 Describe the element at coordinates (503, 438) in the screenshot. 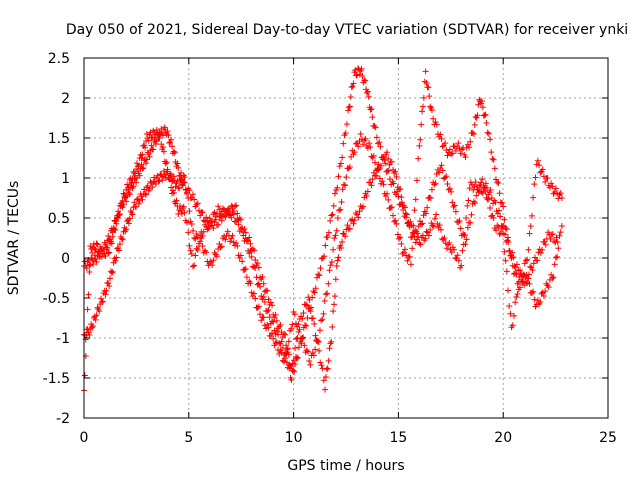

I see `x-tick-label: 20` at that location.